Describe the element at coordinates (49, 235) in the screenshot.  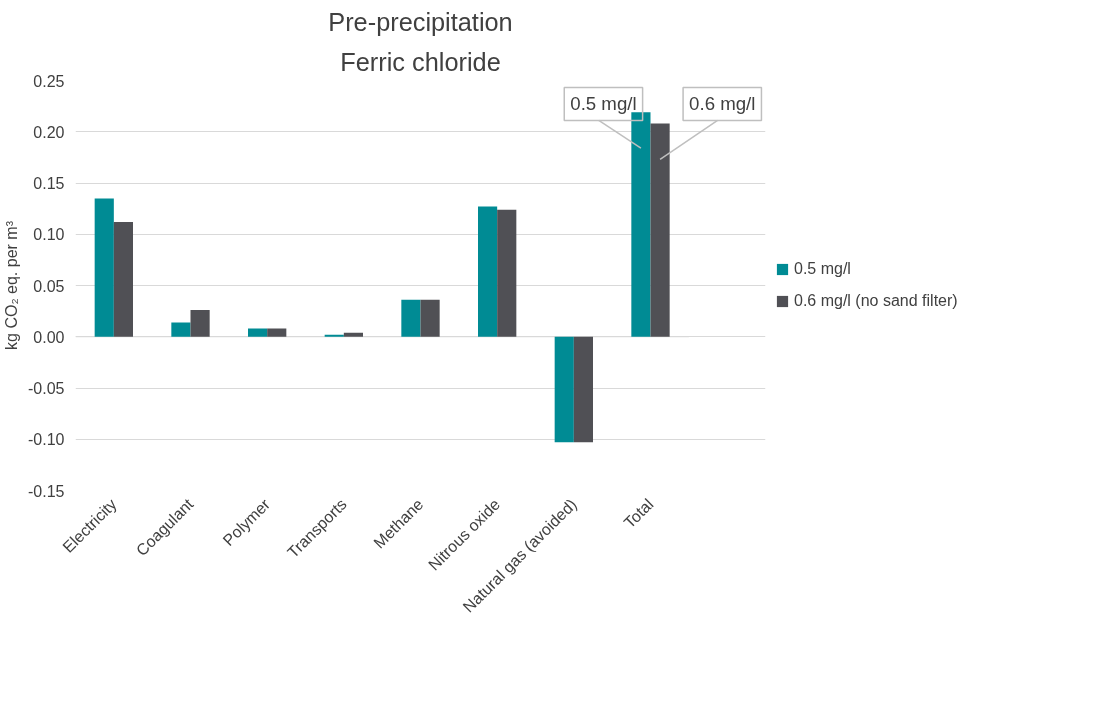
I see `y-tick-label: 0.10` at that location.